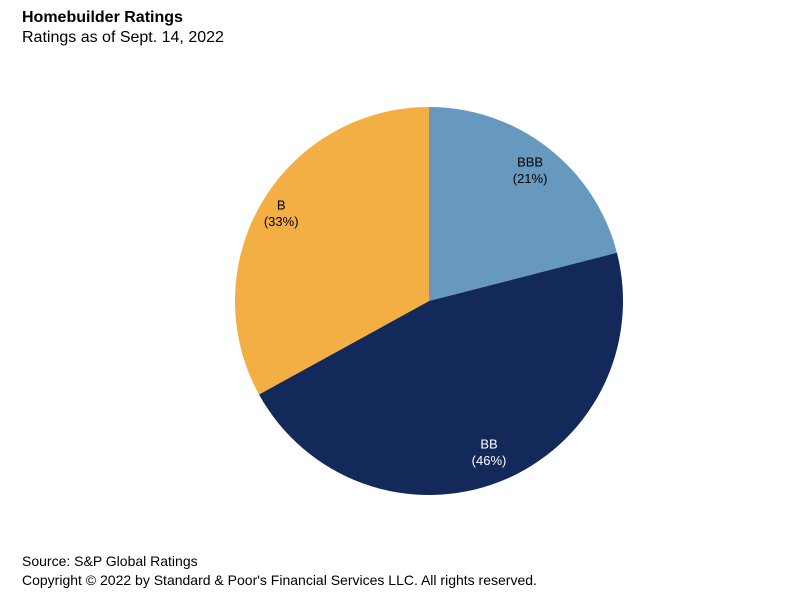 The image size is (808, 616). What do you see at coordinates (123, 37) in the screenshot?
I see `chart-subtitle: Ratings as of Sept. 14, 2022` at bounding box center [123, 37].